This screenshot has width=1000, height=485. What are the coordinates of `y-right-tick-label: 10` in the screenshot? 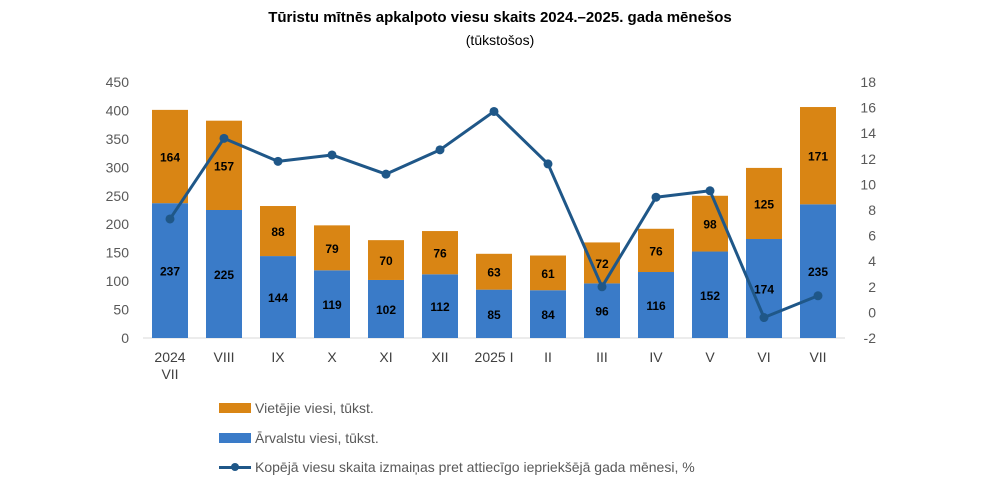 It's located at (868, 184).